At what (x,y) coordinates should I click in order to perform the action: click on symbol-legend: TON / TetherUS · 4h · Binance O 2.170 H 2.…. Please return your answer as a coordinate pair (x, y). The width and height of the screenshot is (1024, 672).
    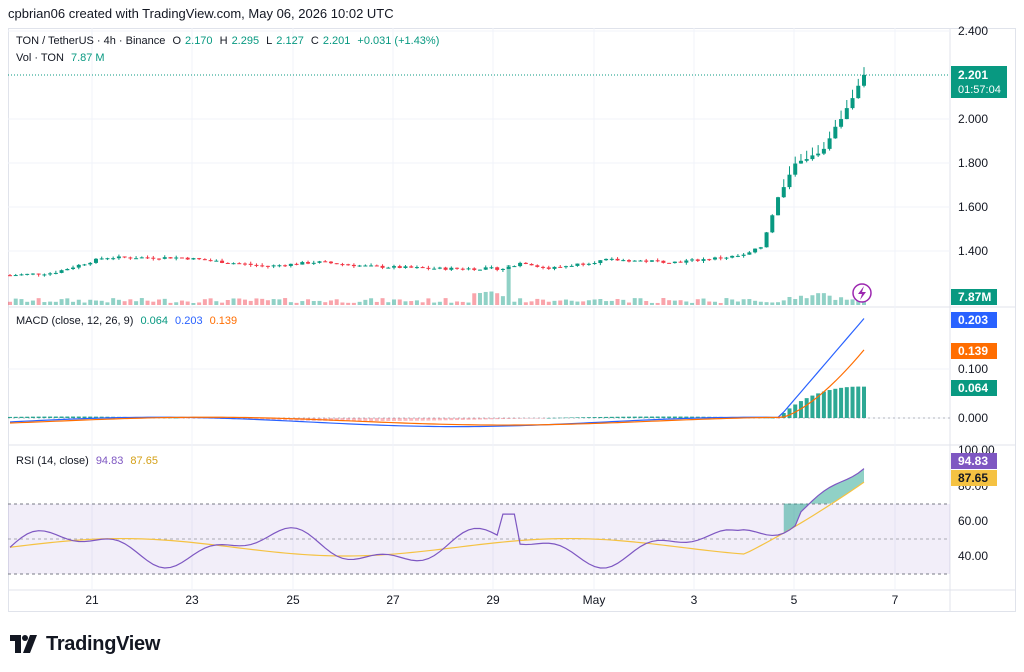
    Looking at the image, I should click on (229, 41).